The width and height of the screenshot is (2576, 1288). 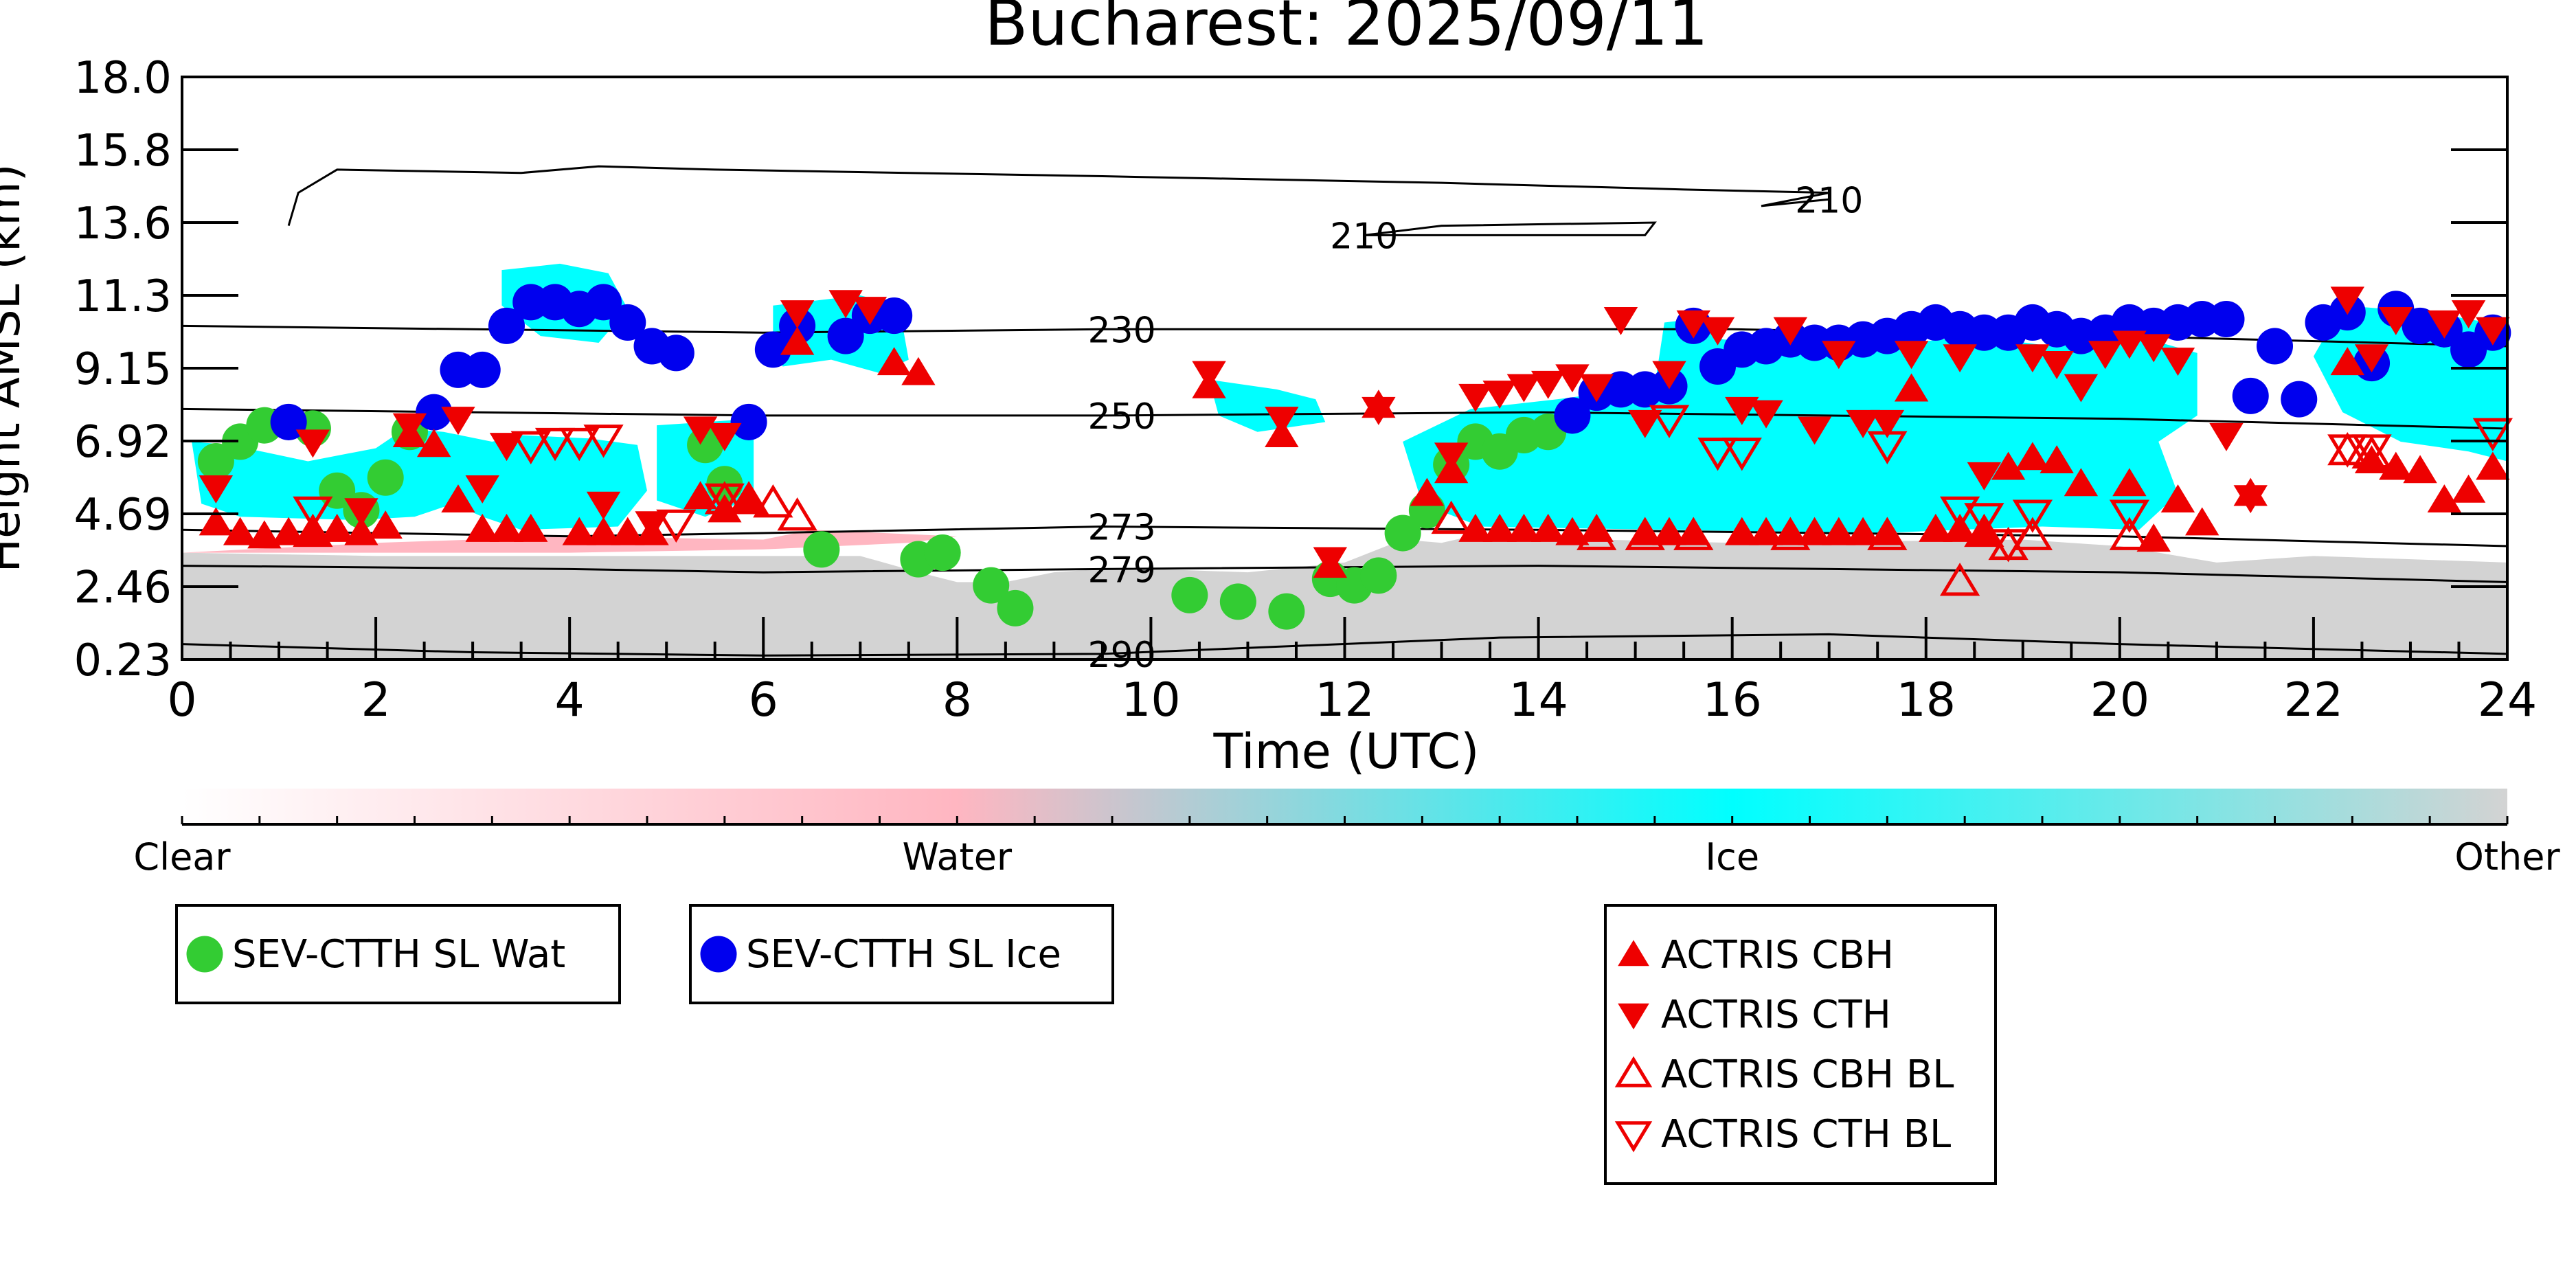 I want to click on legend-swatch-actris-cbh, so click(x=1633, y=953).